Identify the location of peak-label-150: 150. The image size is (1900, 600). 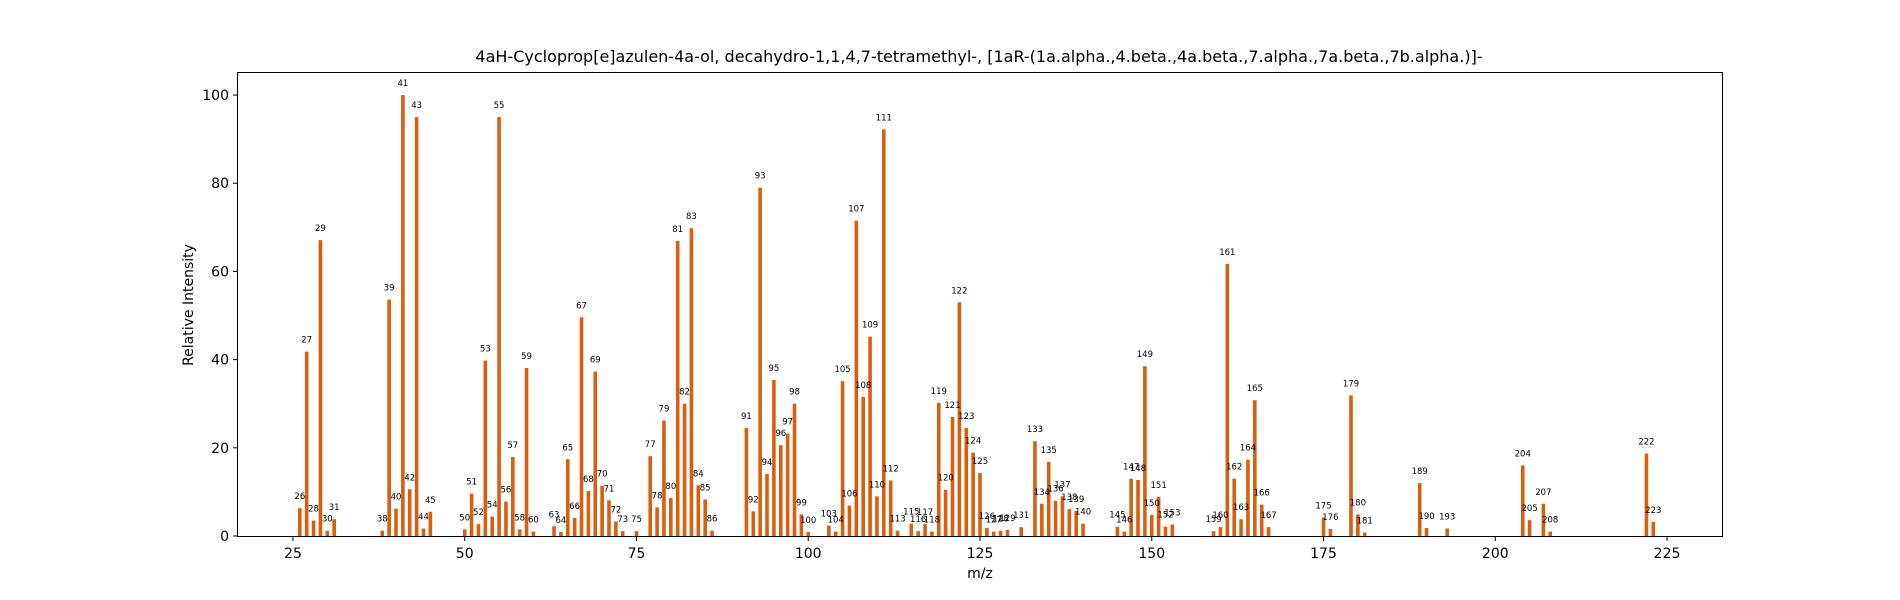
(1152, 504).